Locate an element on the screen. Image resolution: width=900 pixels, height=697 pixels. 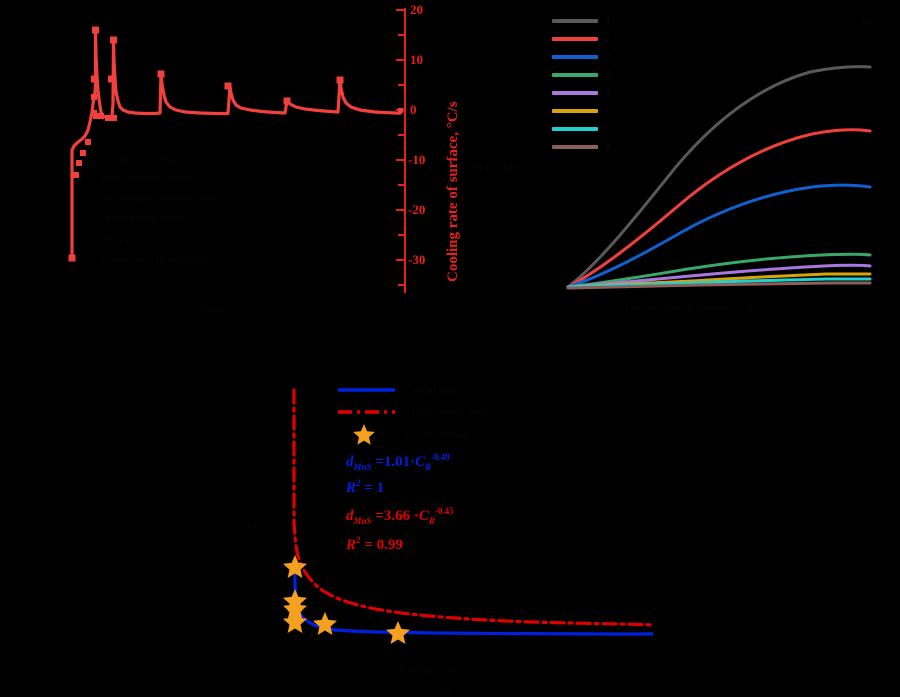
panel-c-r2-red: R2 = 0.99 is located at coordinates (374, 544).